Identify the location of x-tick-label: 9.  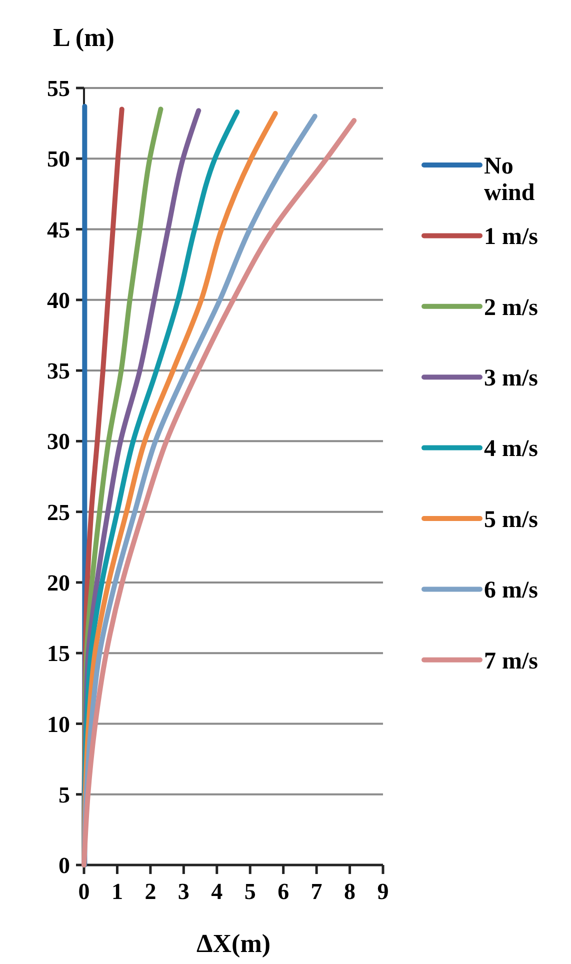
(383, 891).